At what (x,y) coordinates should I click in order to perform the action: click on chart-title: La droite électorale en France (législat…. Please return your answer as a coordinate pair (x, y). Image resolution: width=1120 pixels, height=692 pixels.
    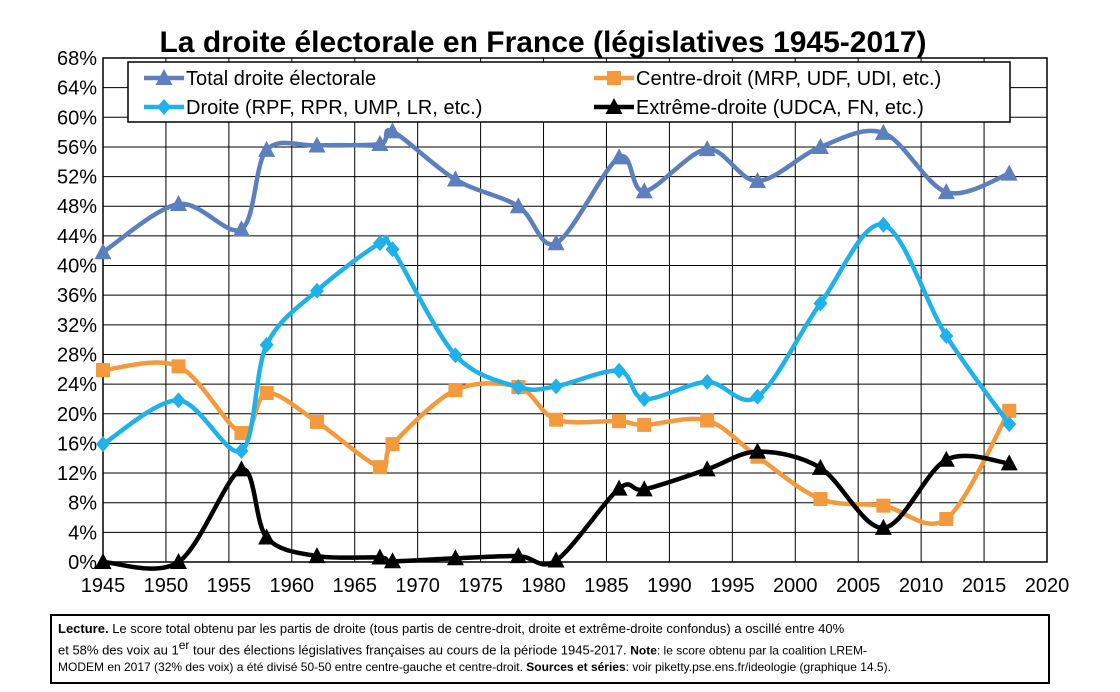
    Looking at the image, I should click on (542, 42).